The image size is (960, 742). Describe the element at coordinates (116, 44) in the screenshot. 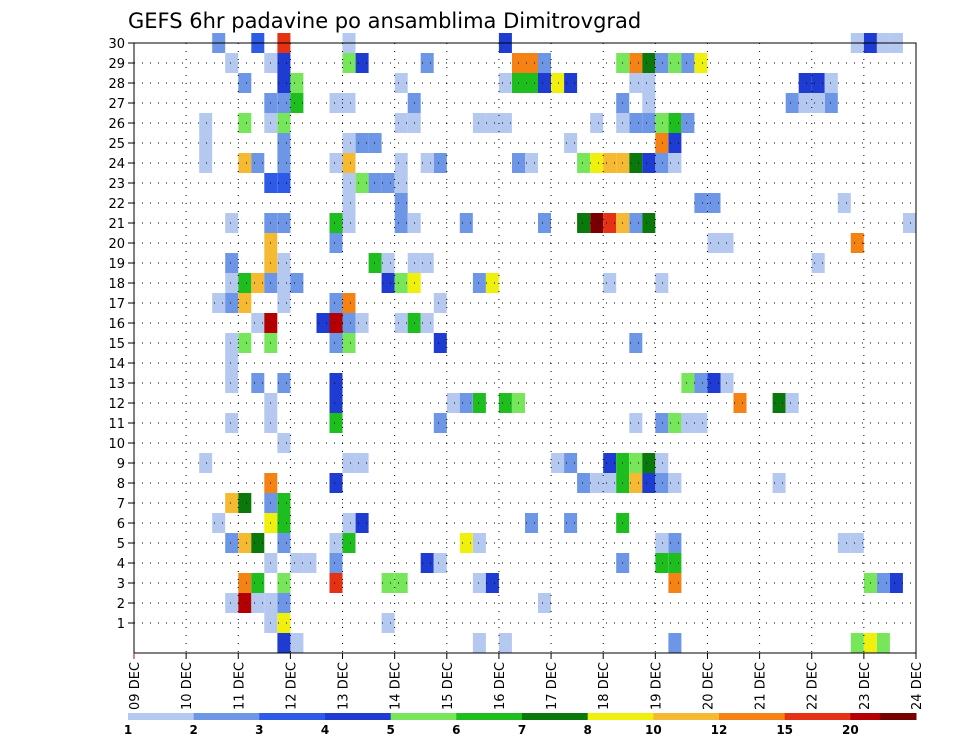

I see `y-tick-label: 30` at that location.